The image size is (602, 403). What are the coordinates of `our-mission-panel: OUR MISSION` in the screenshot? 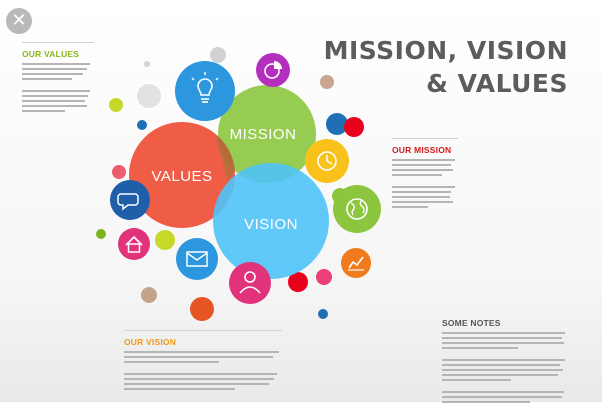 It's located at (425, 173).